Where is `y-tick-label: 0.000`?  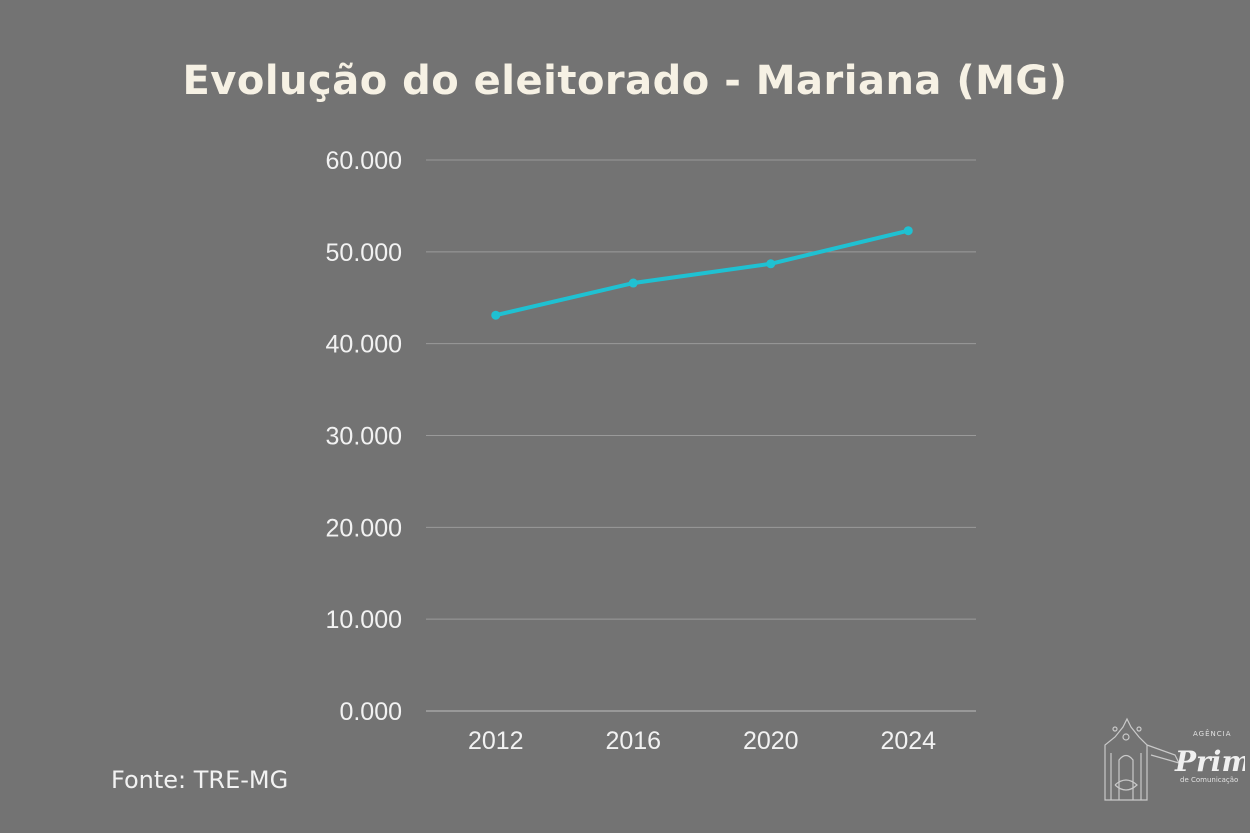 y-tick-label: 0.000 is located at coordinates (370, 712).